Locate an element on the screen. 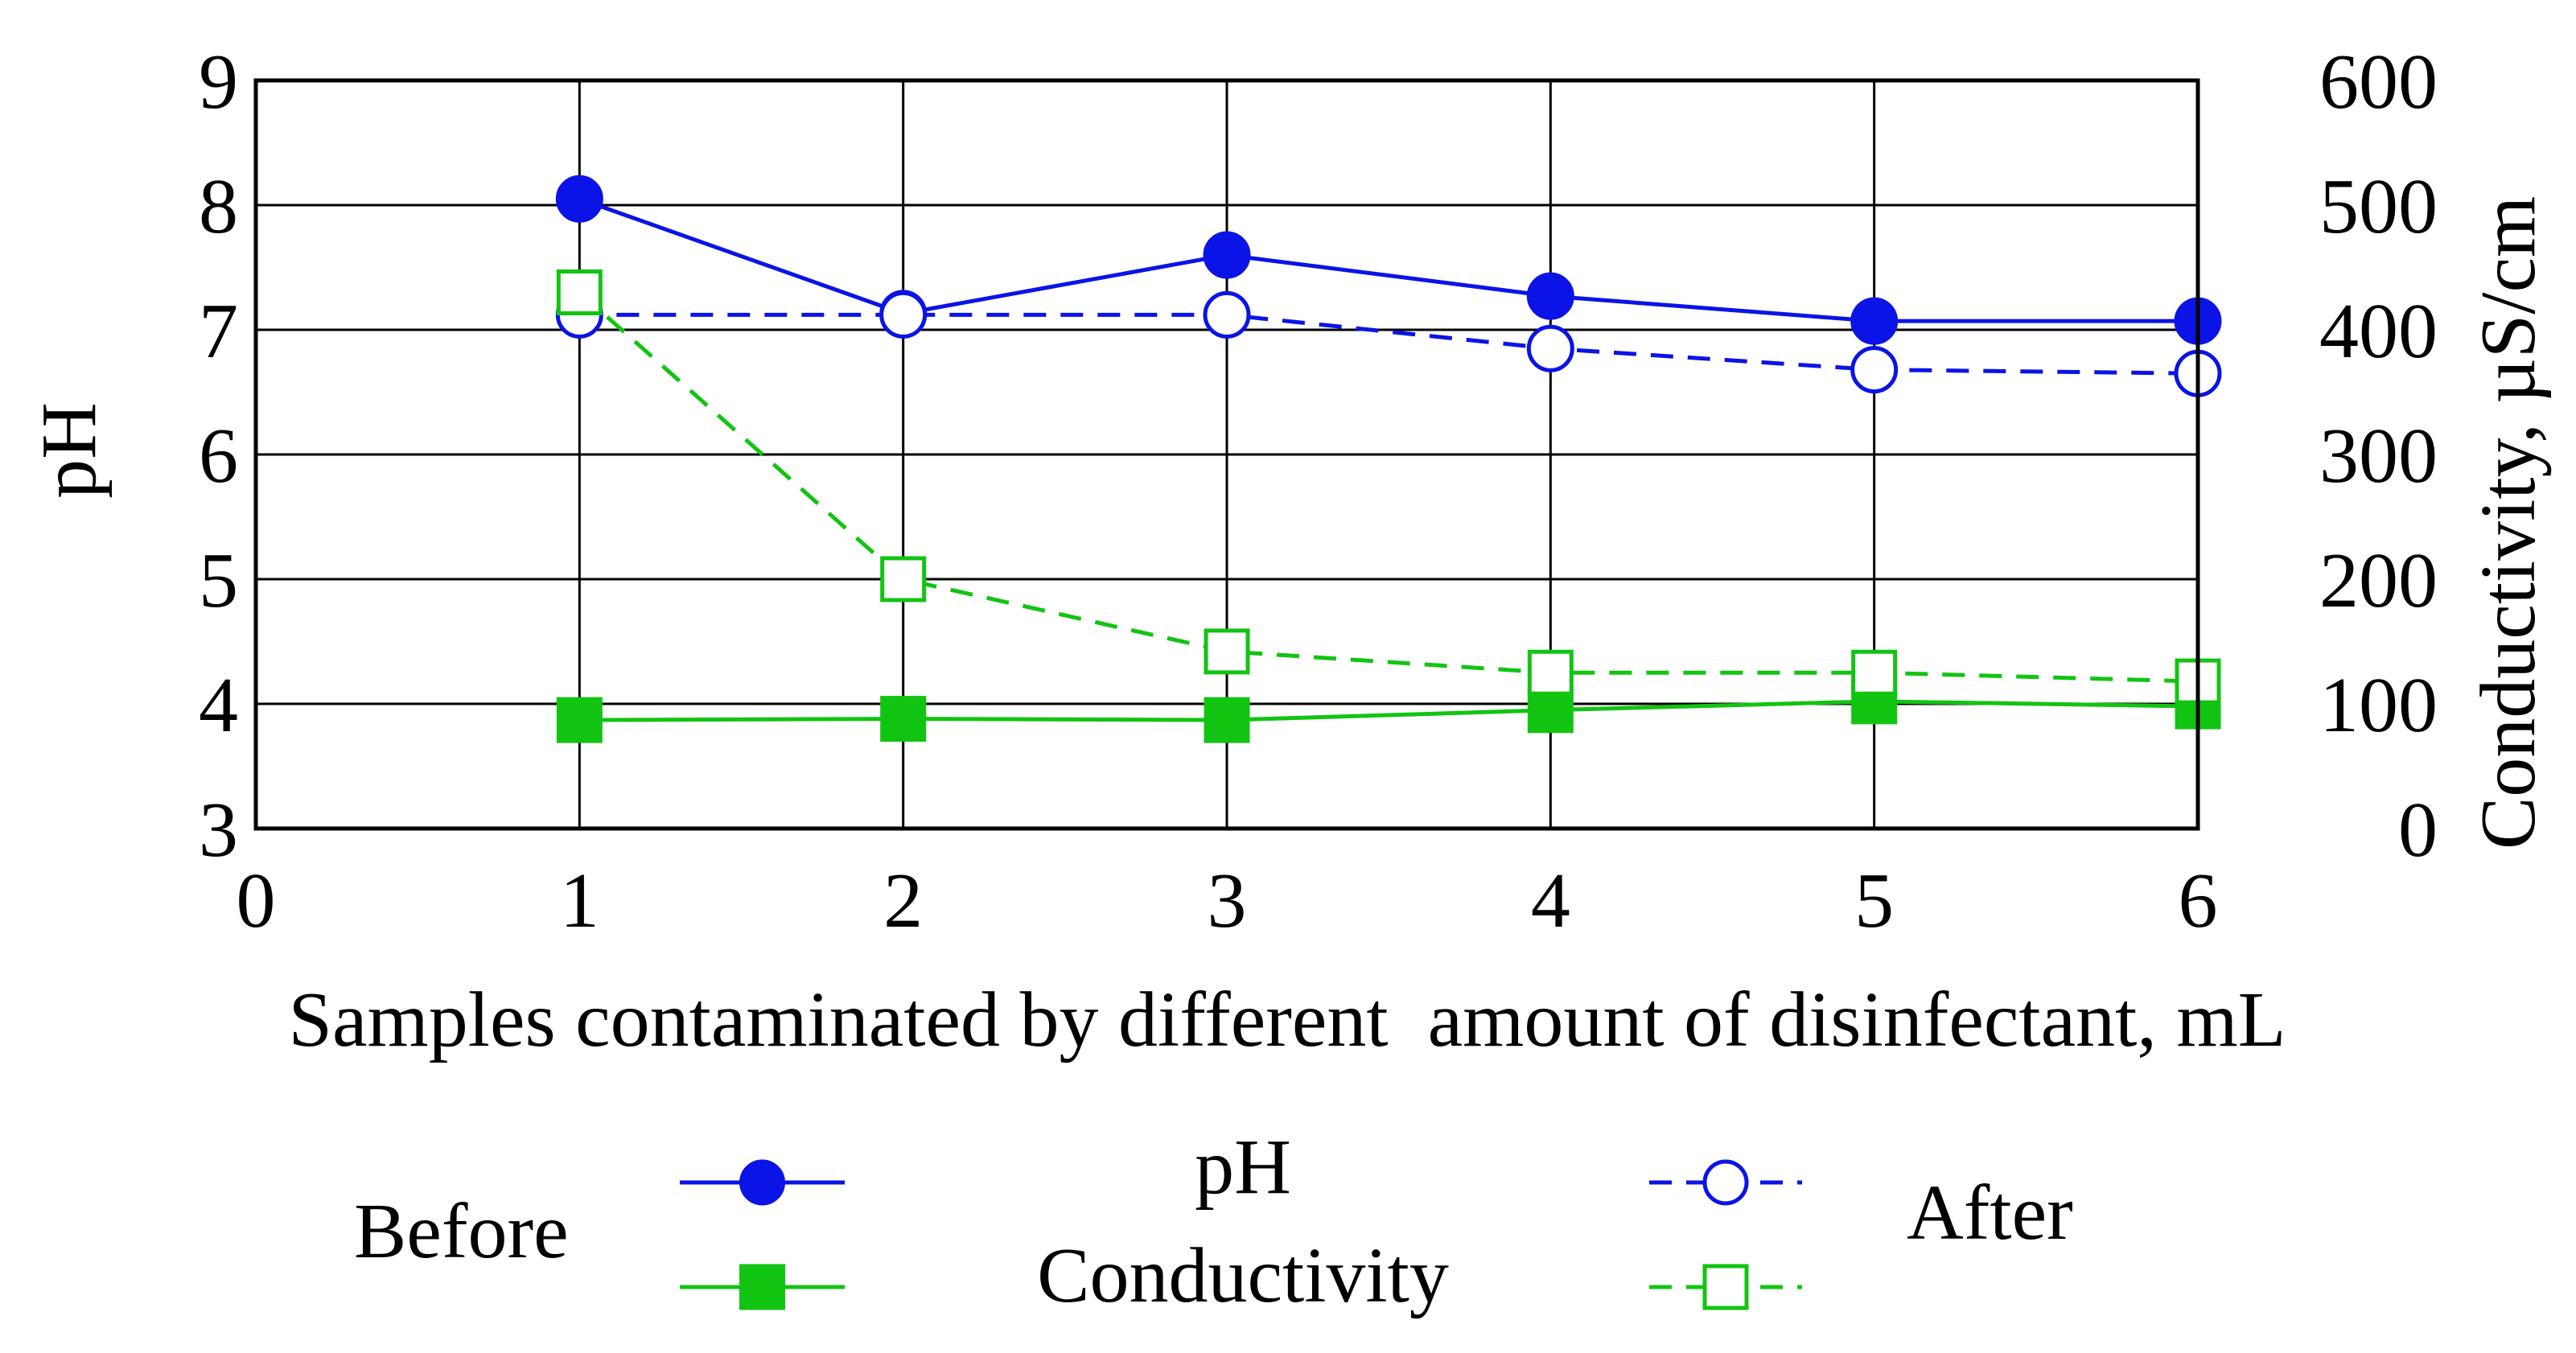 The height and width of the screenshot is (1353, 2576). series-ph-before is located at coordinates (1388, 260).